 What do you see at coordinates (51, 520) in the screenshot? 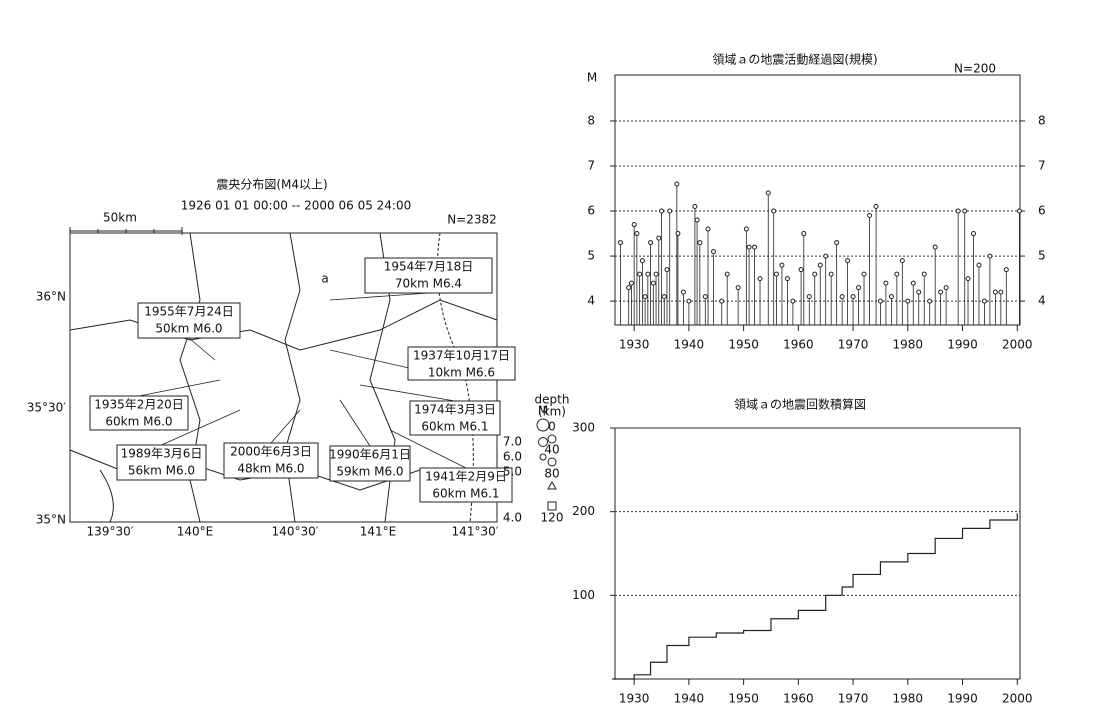
I see `lat-label: 35°N` at bounding box center [51, 520].